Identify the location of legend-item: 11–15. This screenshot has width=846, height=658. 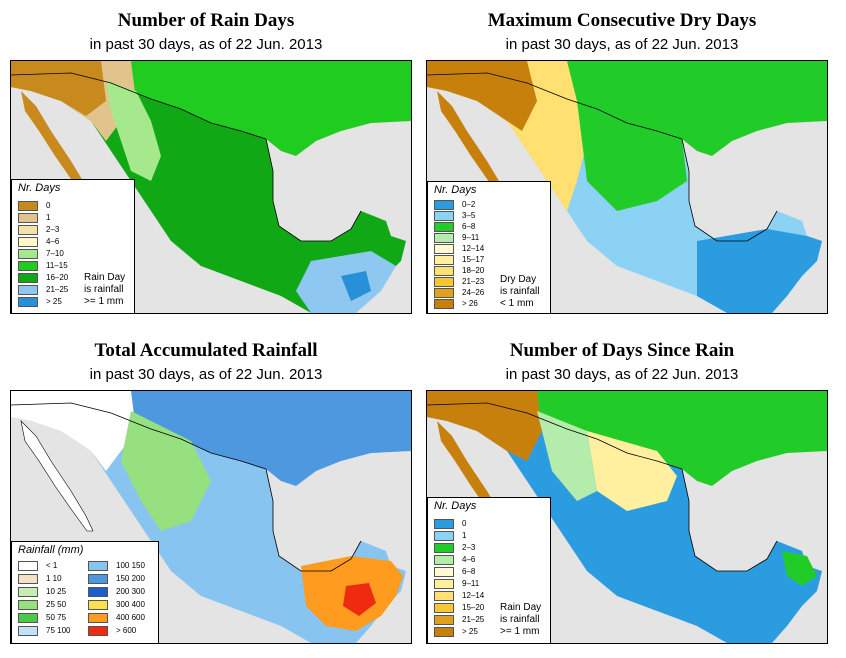
(43, 265).